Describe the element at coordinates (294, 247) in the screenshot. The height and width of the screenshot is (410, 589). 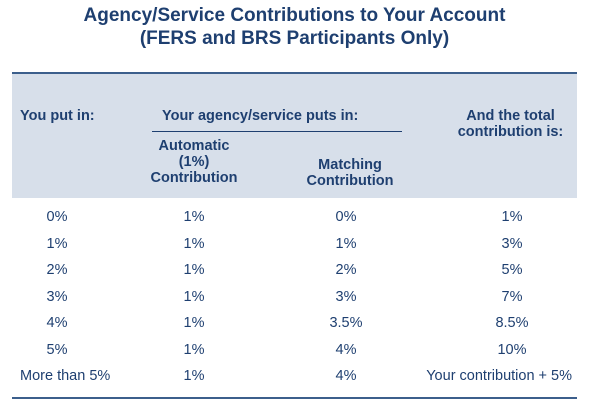
I see `table-row: 1% 1% 1% 3%` at that location.